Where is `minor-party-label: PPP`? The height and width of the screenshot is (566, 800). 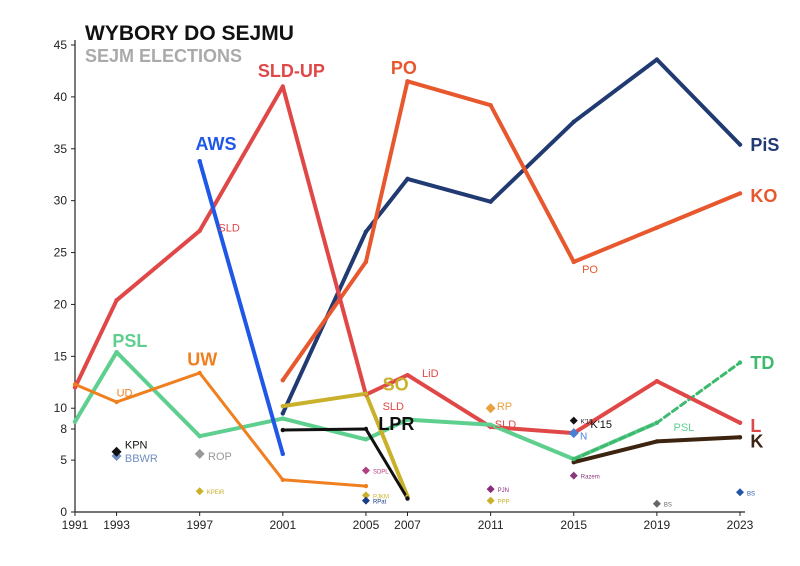 minor-party-label: PPP is located at coordinates (504, 503).